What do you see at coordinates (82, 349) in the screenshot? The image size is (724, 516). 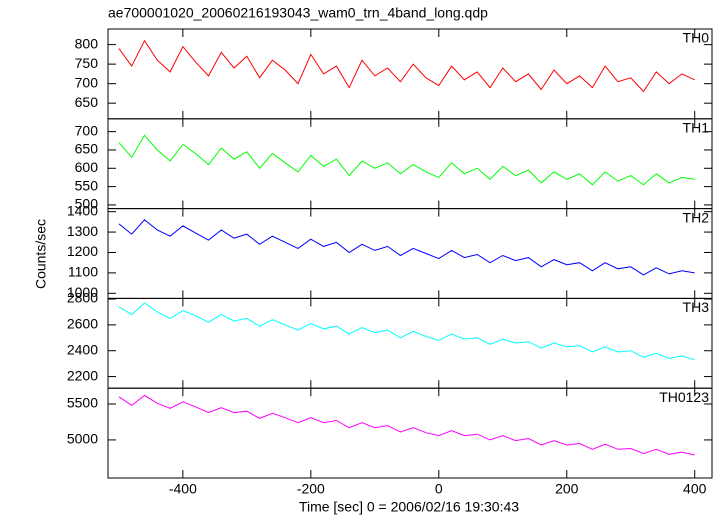 I see `y-tick-label: 2400` at bounding box center [82, 349].